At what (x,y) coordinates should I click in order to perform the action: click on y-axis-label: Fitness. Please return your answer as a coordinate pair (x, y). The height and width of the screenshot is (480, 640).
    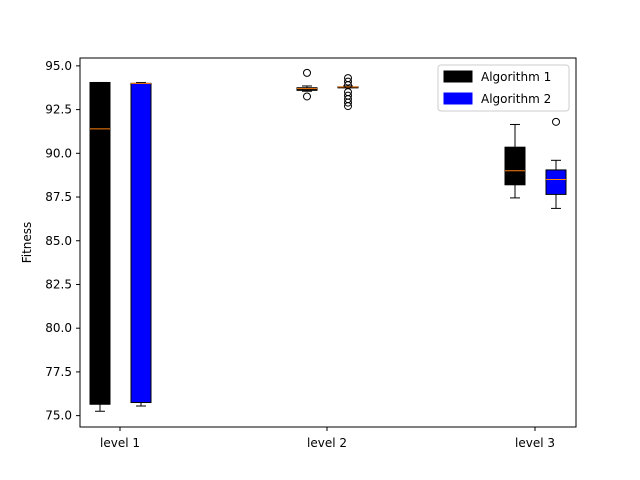
    Looking at the image, I should click on (27, 243).